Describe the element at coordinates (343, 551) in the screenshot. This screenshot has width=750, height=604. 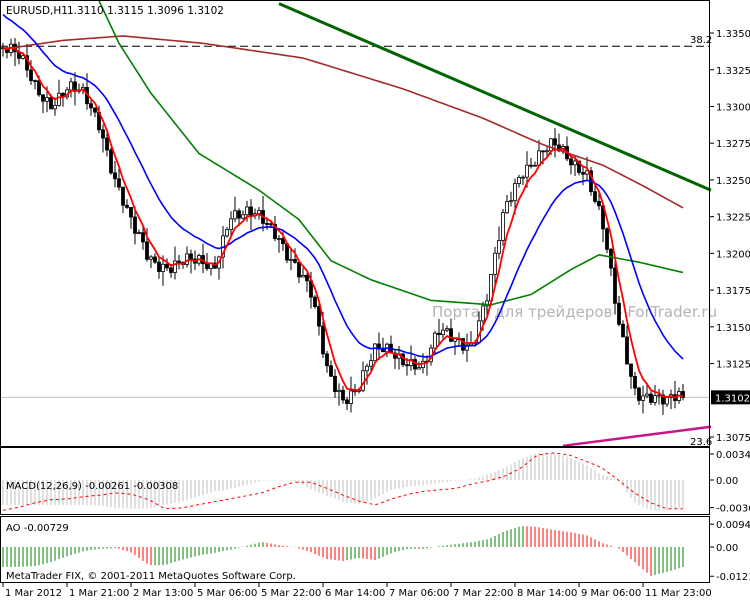
I see `ao-panel` at that location.